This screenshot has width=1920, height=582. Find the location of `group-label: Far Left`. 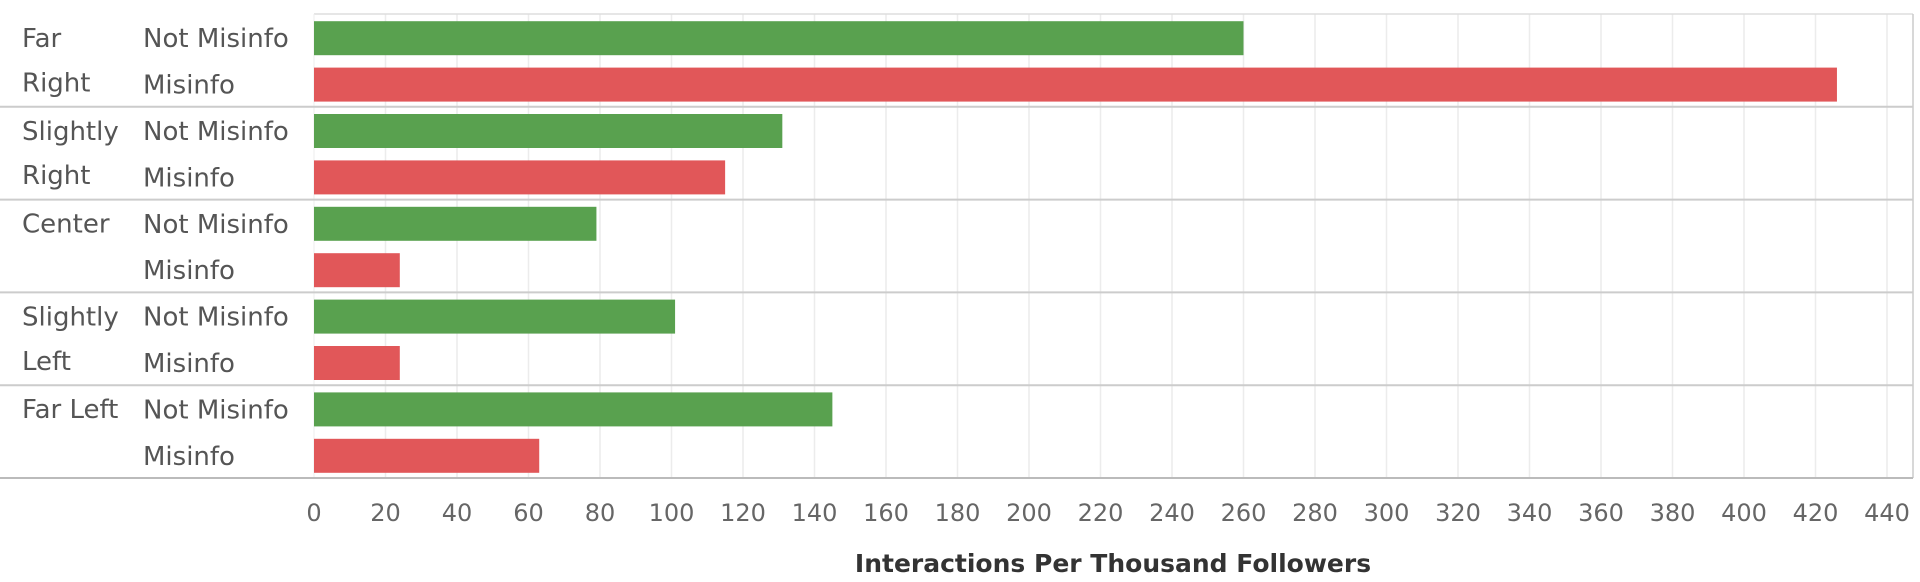

group-label: Far Left is located at coordinates (70, 410).